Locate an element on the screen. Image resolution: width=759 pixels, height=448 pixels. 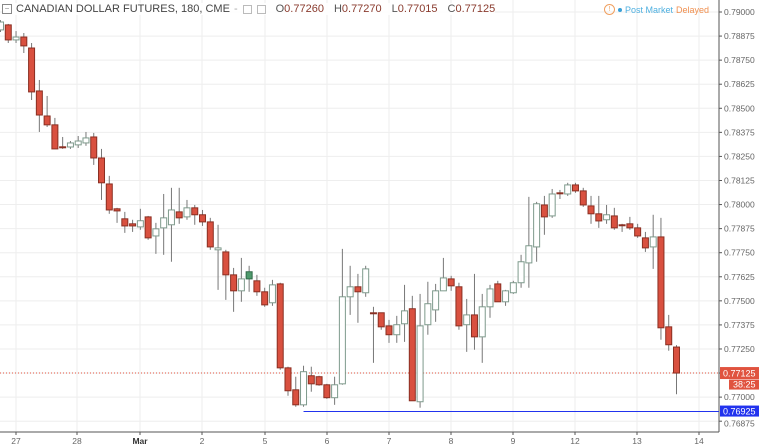
price-tick-label: 0.78750 is located at coordinates (739, 60).